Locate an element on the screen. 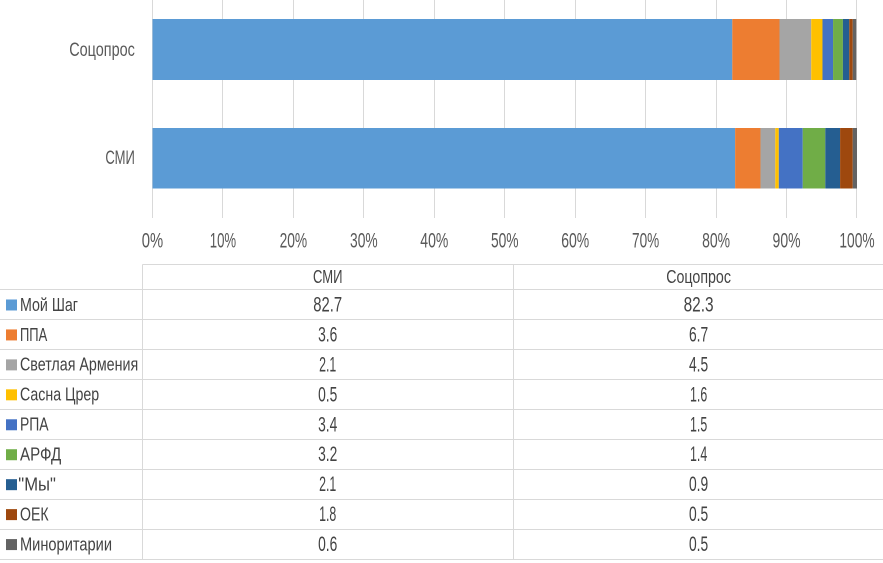 The image size is (883, 563). svg-text: 82.7 is located at coordinates (327, 304).